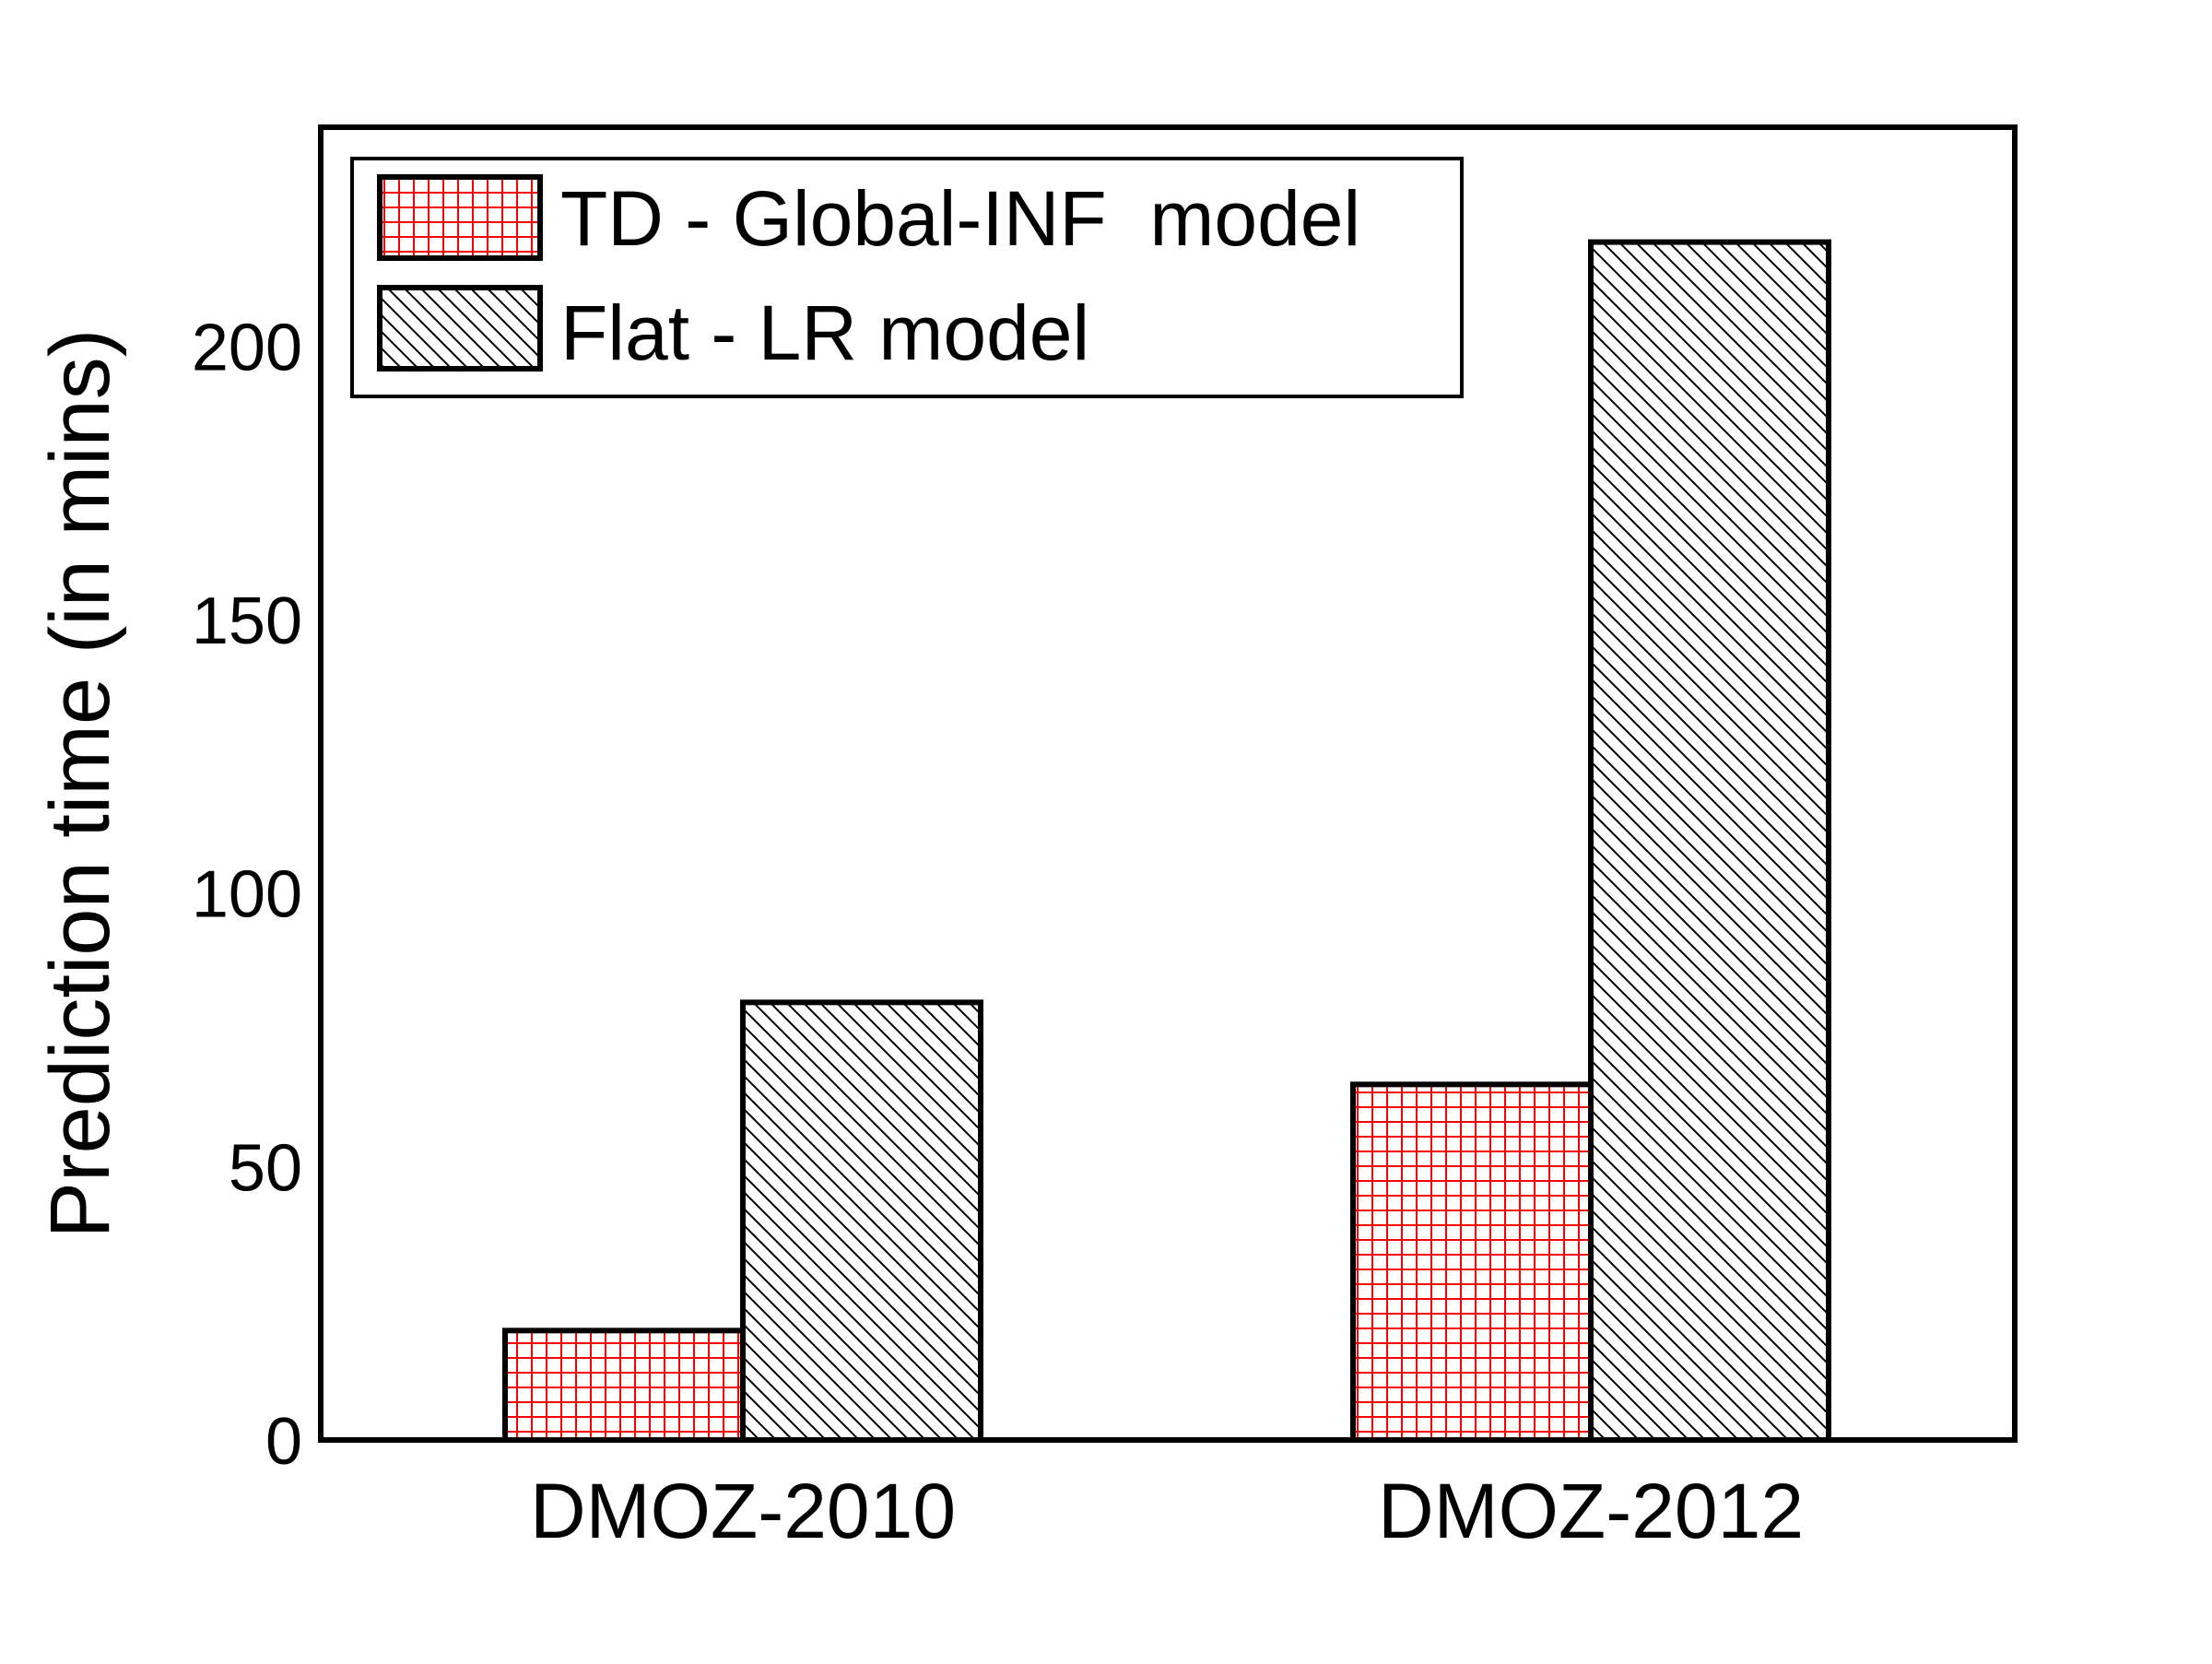 Image resolution: width=2212 pixels, height=1664 pixels. I want to click on legend-label-td-global-inf: TD - Global-INF model, so click(960, 218).